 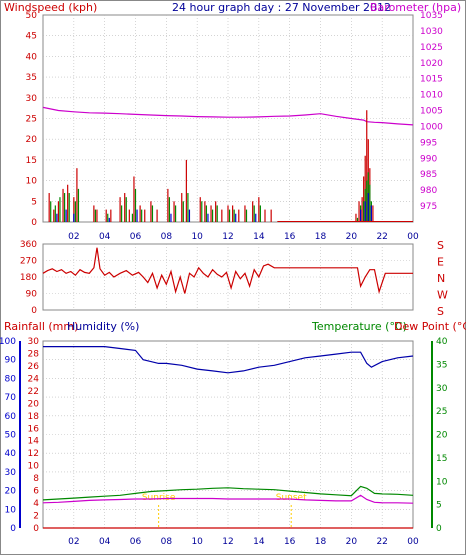 I want to click on humidity-tick-label: 20, so click(x=11, y=492).